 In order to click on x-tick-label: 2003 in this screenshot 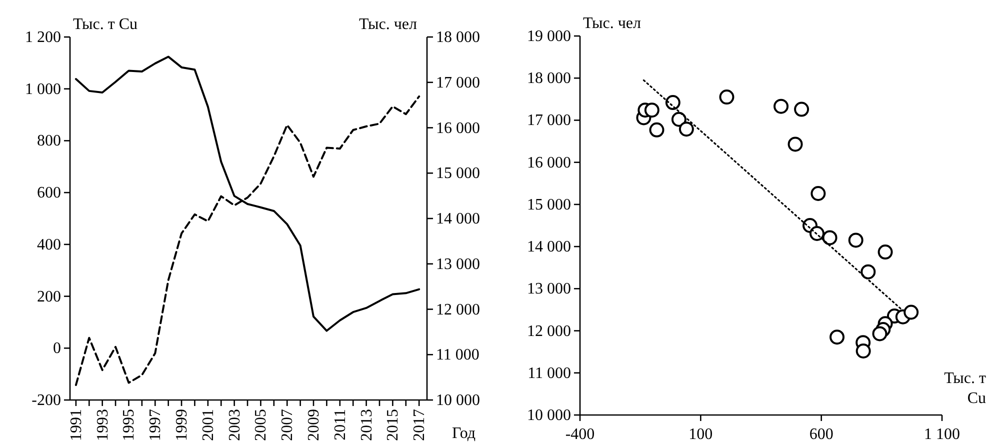, I will do `click(235, 425)`.